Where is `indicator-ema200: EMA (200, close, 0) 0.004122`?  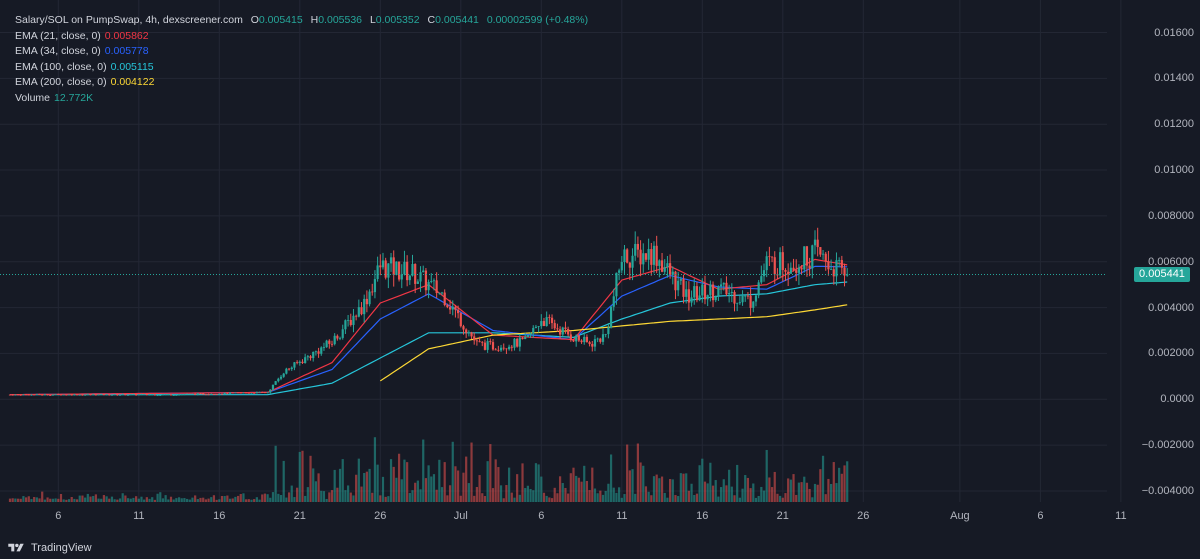
indicator-ema200: EMA (200, close, 0) 0.004122 is located at coordinates (85, 82).